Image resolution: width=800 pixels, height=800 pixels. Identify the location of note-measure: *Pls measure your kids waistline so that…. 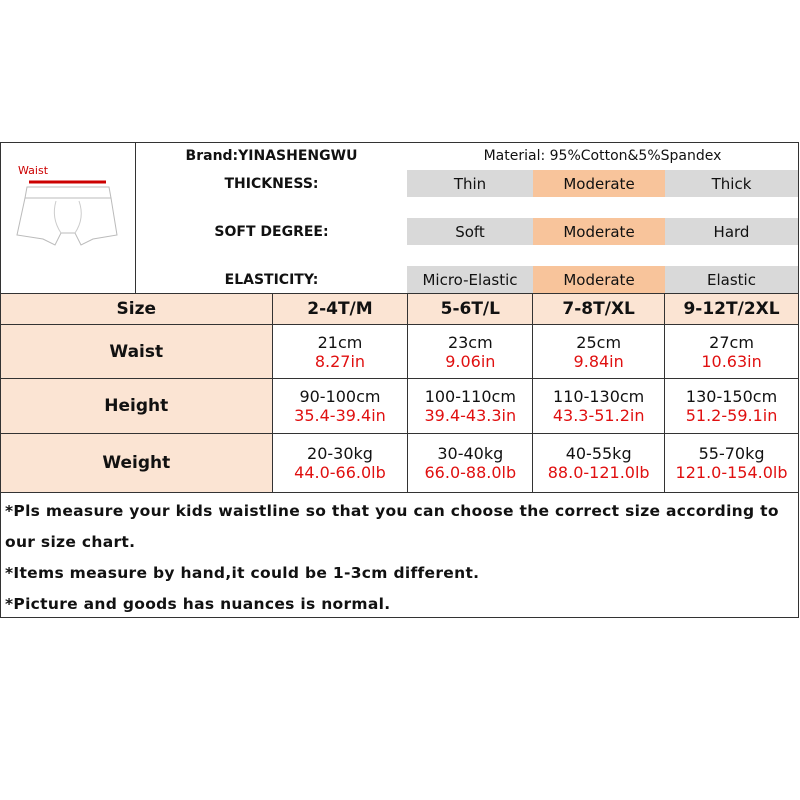
(392, 526).